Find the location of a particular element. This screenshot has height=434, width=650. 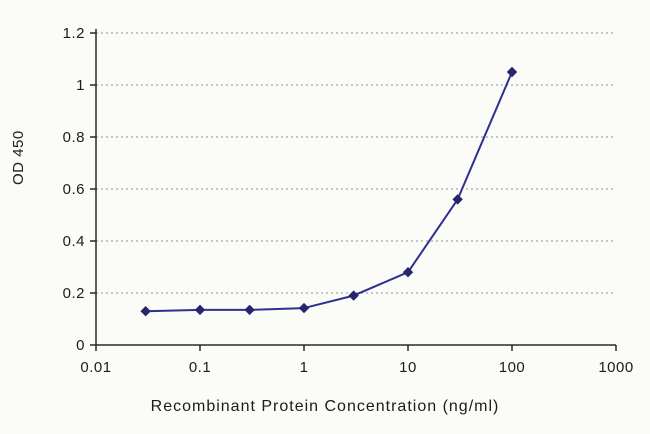

x-tick-label: 10 is located at coordinates (408, 367).